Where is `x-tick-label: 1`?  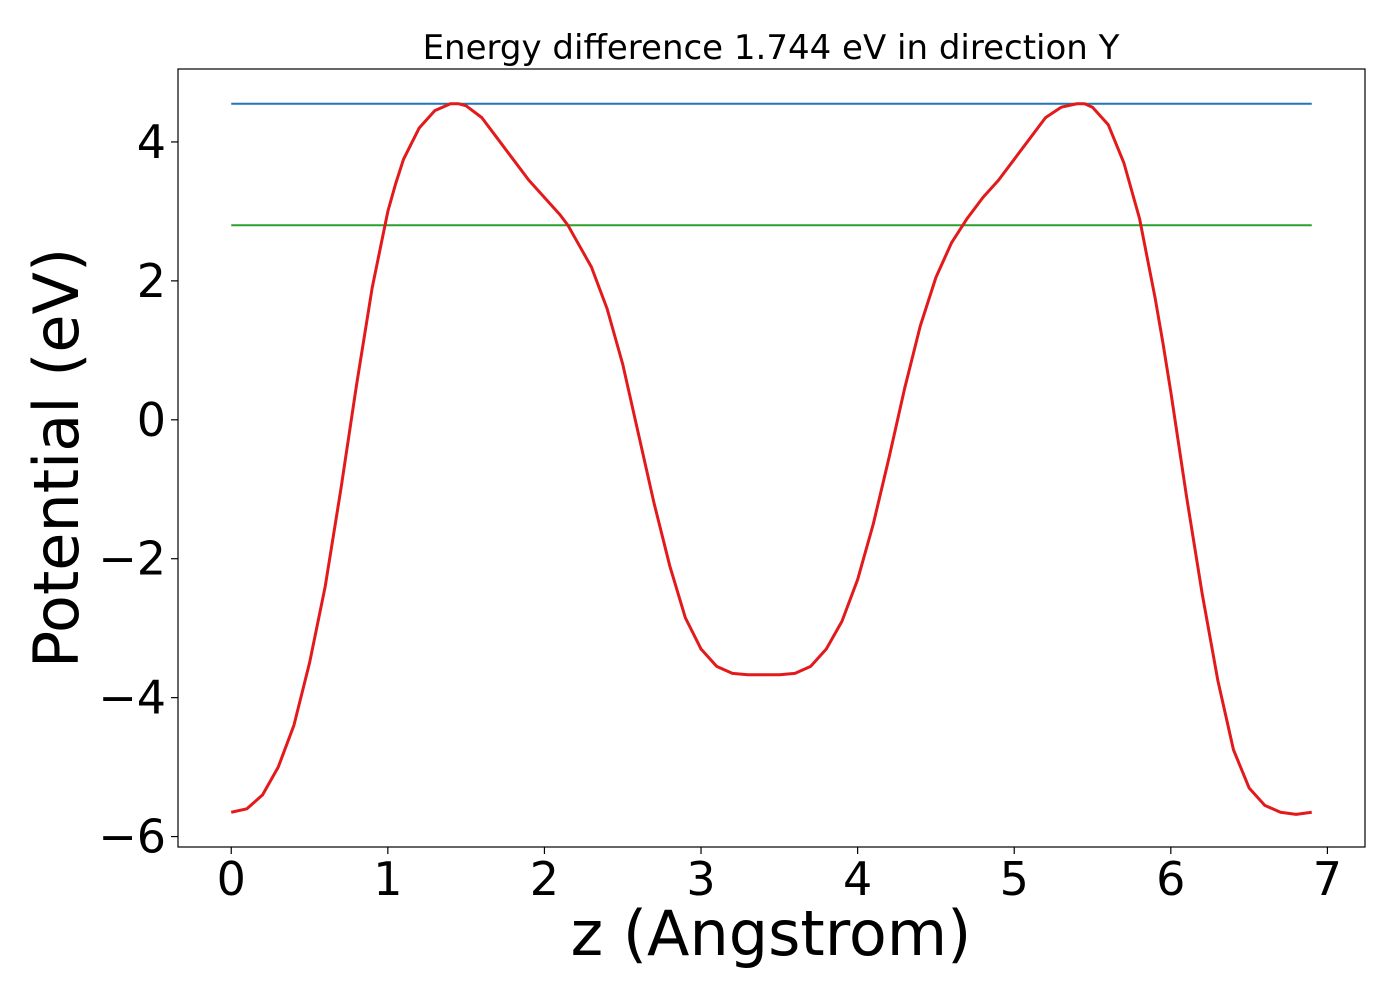
x-tick-label: 1 is located at coordinates (387, 879).